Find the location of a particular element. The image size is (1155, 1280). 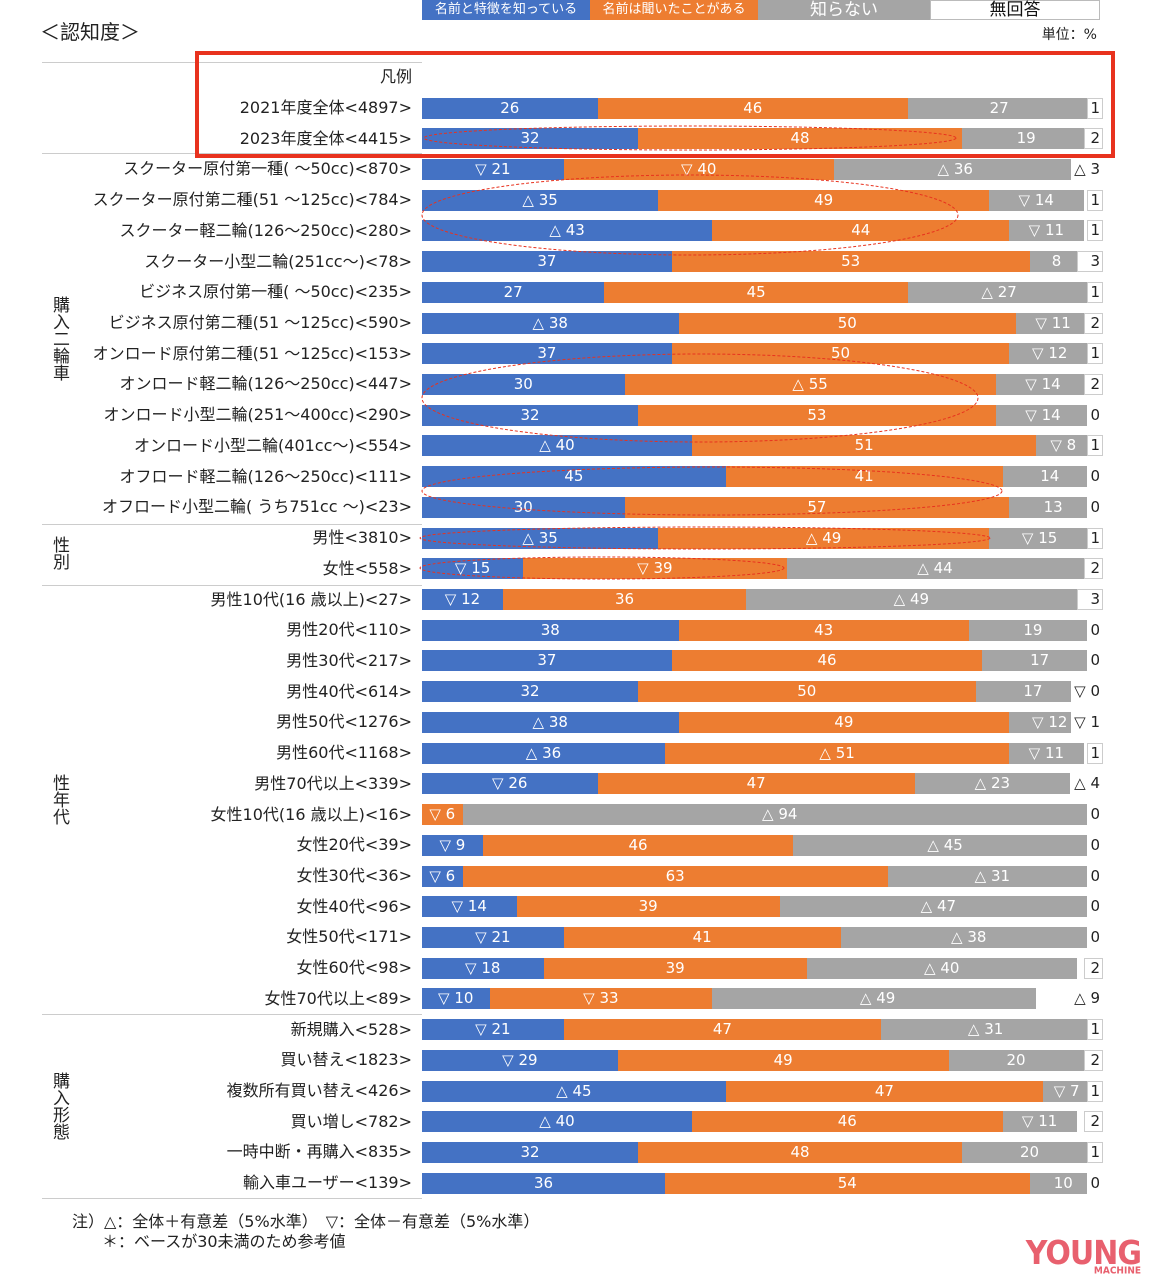

row-label: スクーター原付第一種( ～50cc)<870> is located at coordinates (267, 169).